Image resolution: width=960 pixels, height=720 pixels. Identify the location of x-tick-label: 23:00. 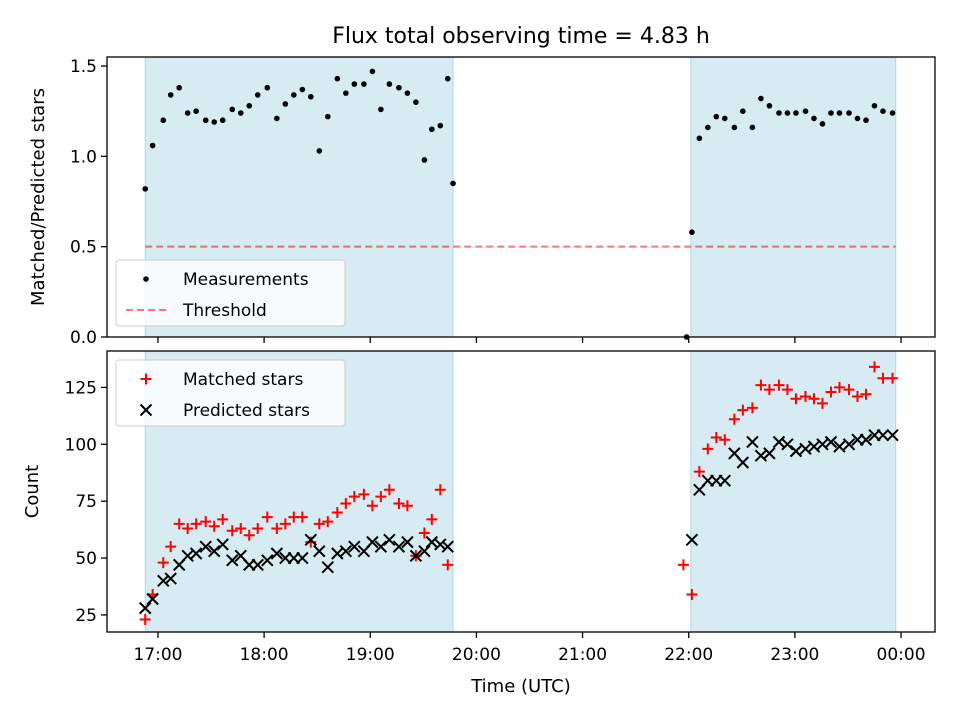
(794, 655).